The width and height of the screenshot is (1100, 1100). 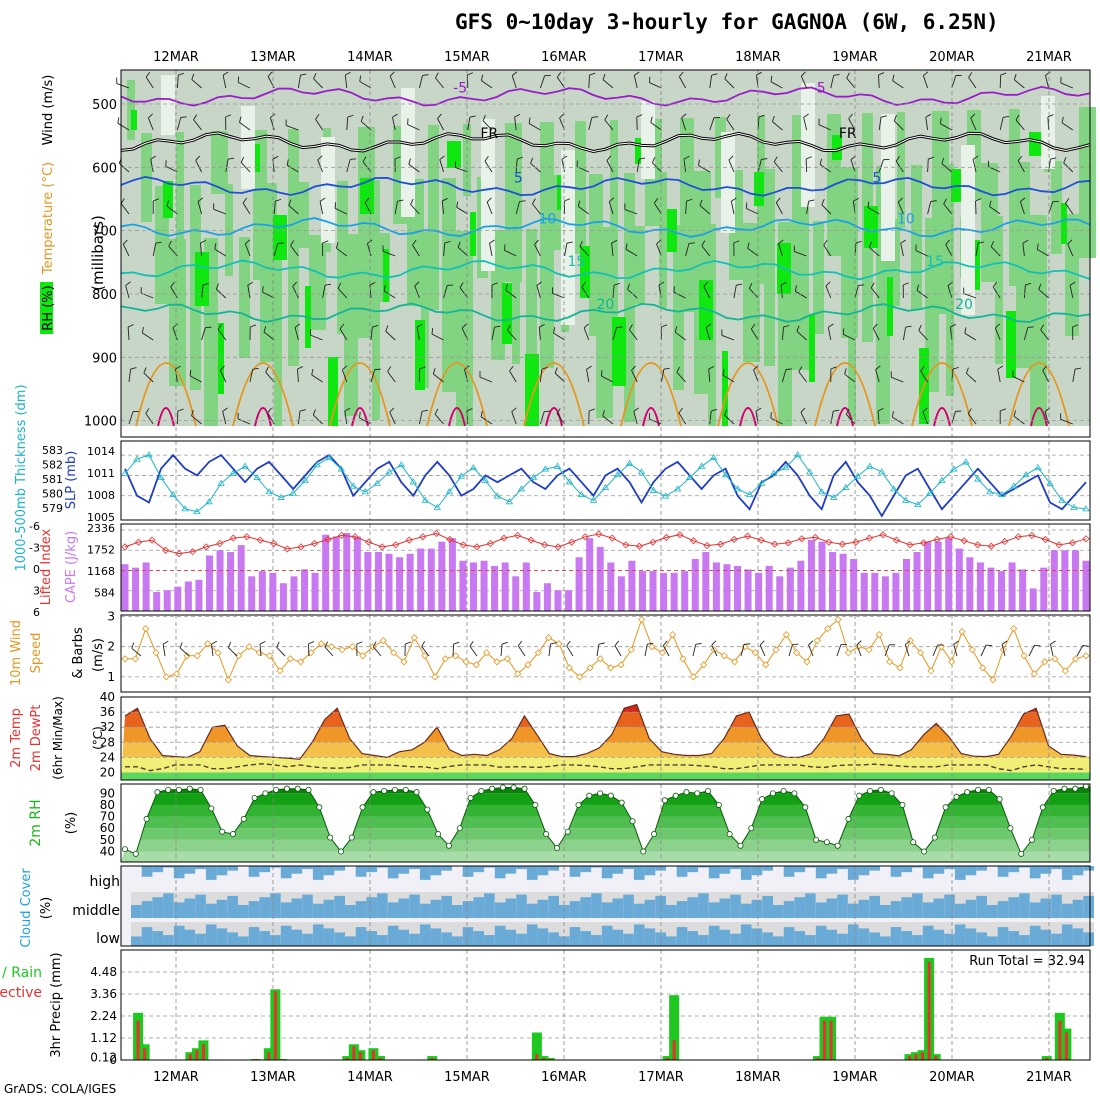 I want to click on below-ground-band, so click(x=605, y=431).